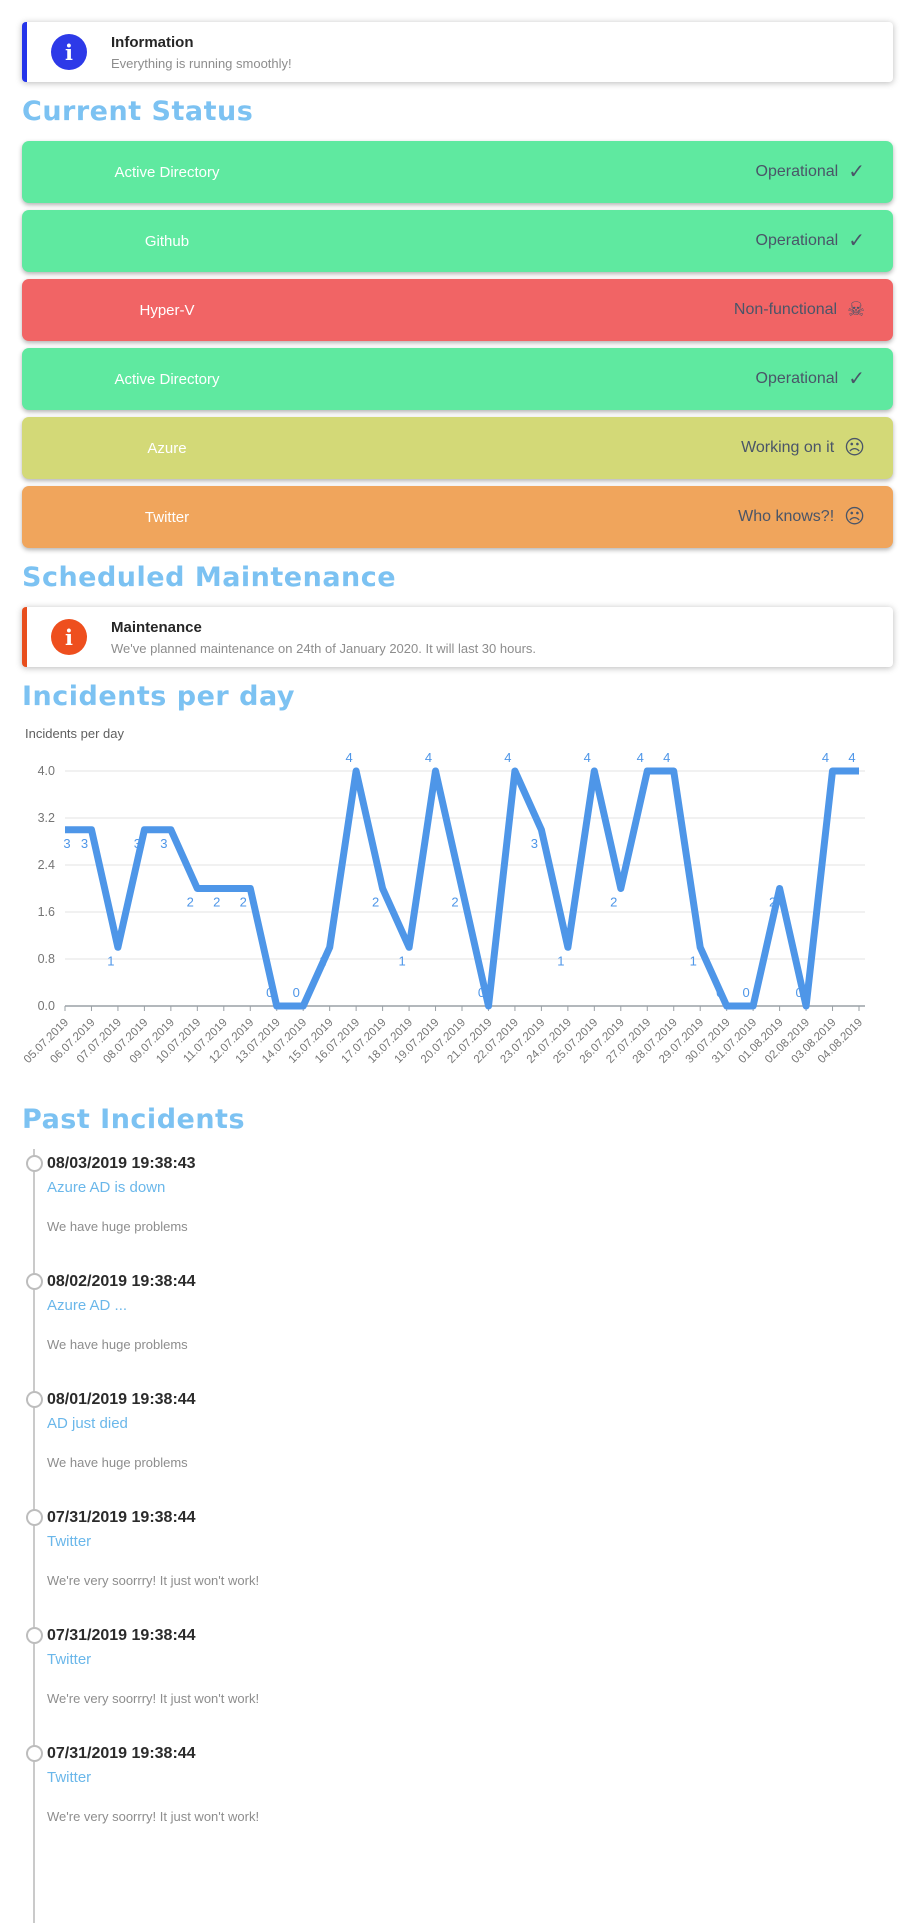 The height and width of the screenshot is (1923, 922). What do you see at coordinates (167, 310) in the screenshot?
I see `service-name: Hyper-V` at bounding box center [167, 310].